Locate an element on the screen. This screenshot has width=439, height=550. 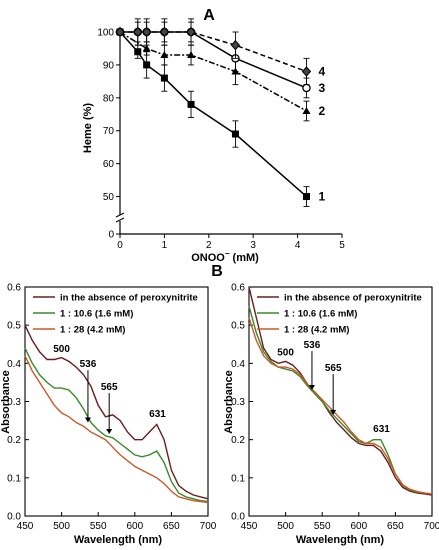
chart-a-series-1-label: 1 is located at coordinates (321, 197).